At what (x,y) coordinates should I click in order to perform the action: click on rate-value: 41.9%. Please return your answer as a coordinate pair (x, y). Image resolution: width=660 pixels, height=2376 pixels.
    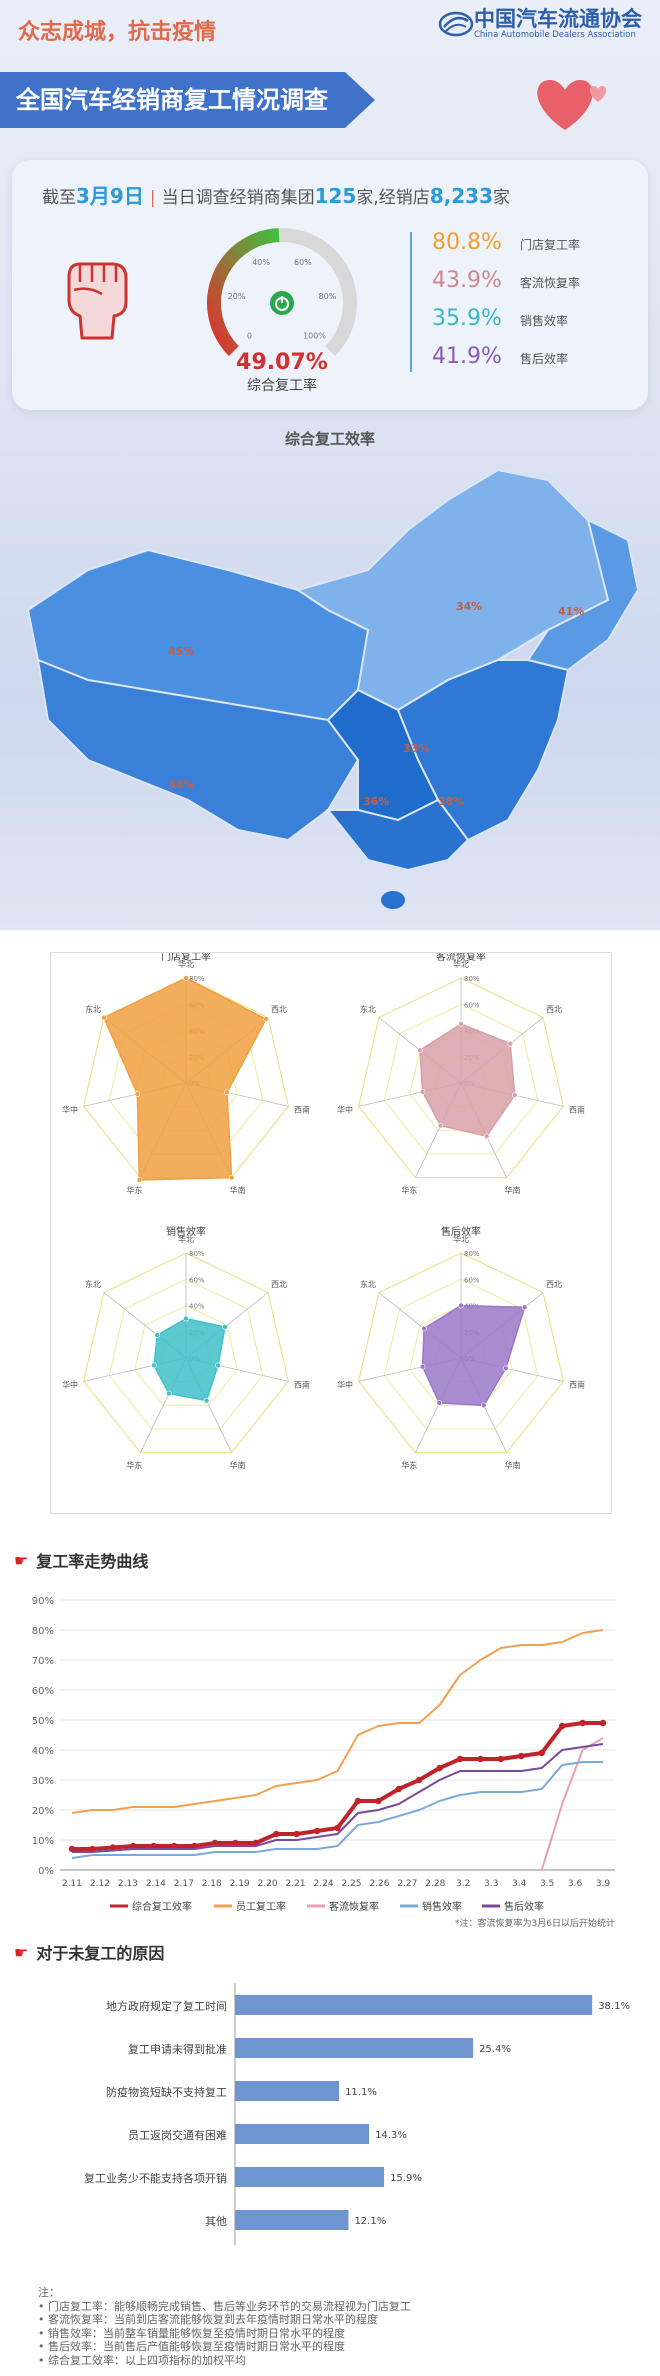
    Looking at the image, I should click on (467, 356).